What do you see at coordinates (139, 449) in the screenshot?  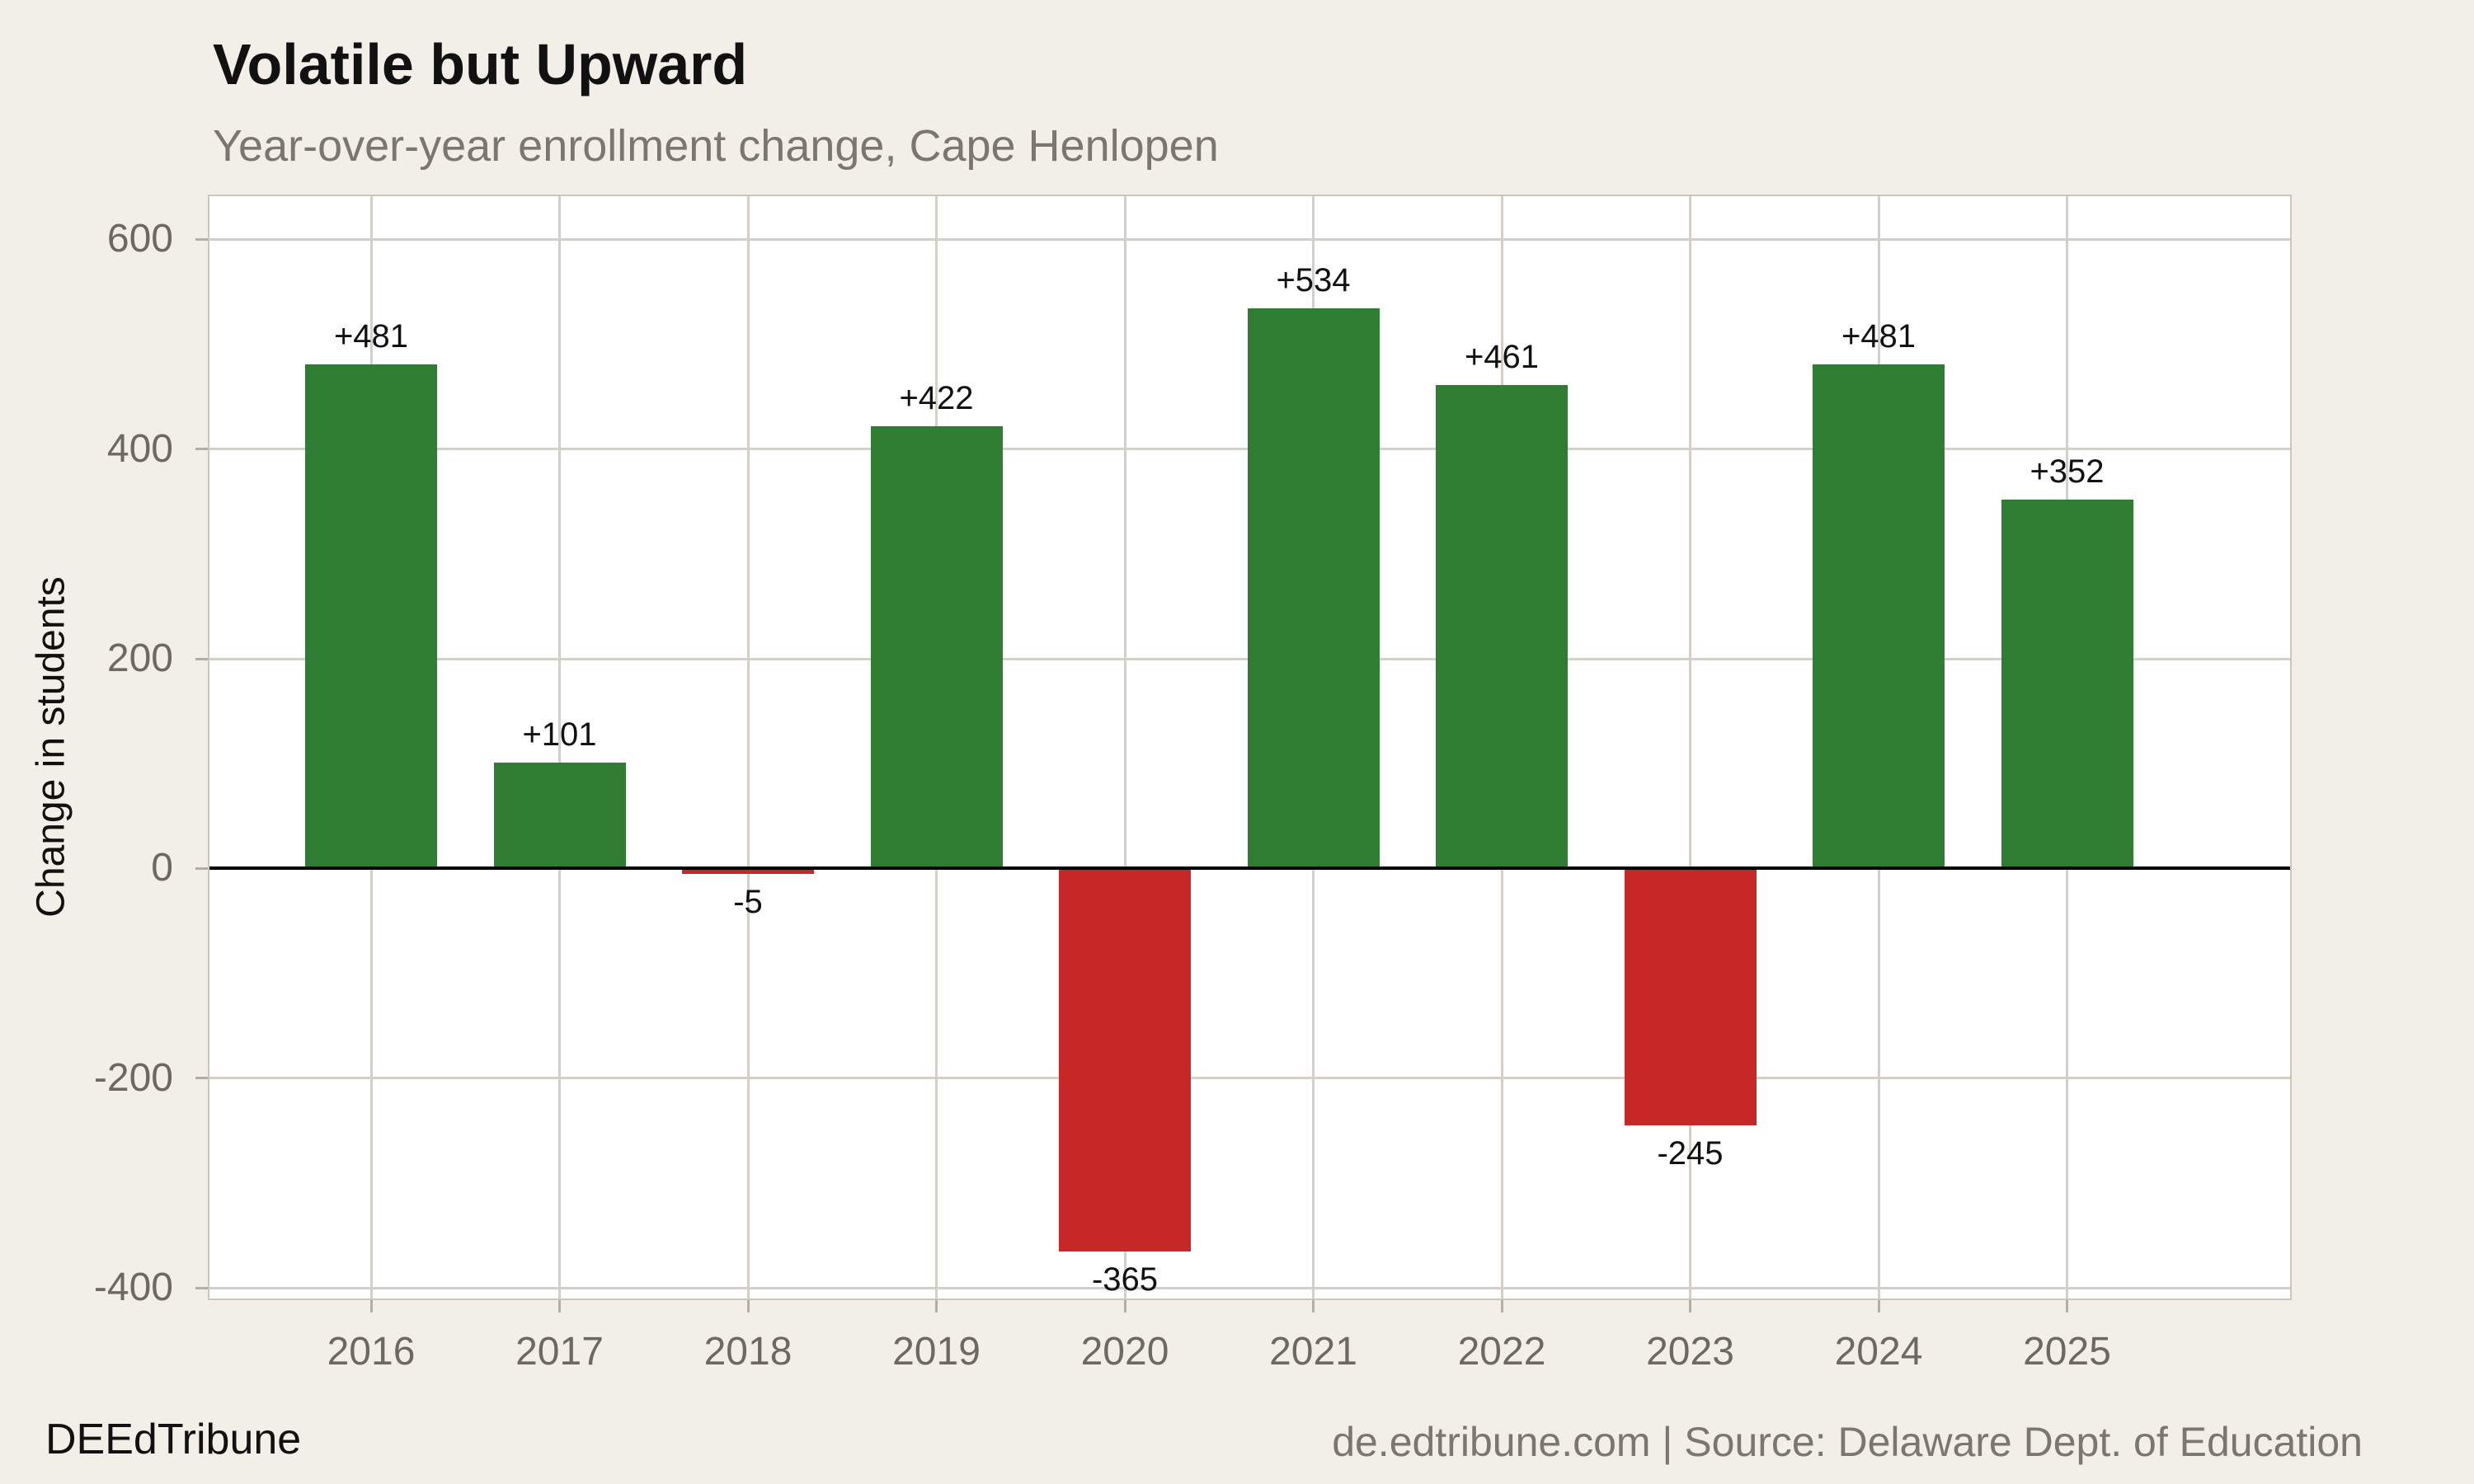 I see `y-tick-label: 400` at bounding box center [139, 449].